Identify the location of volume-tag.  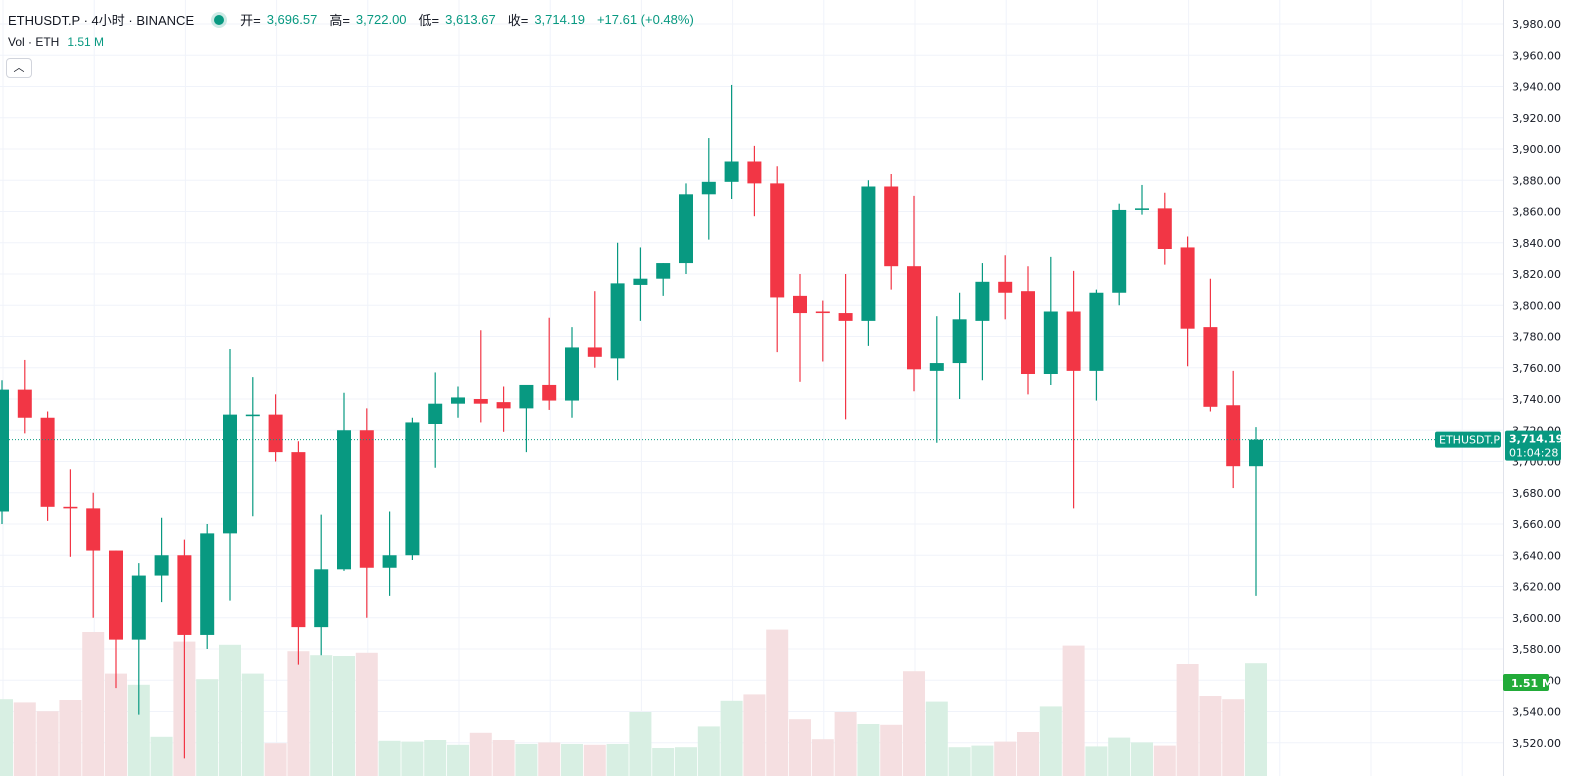
(1526, 682).